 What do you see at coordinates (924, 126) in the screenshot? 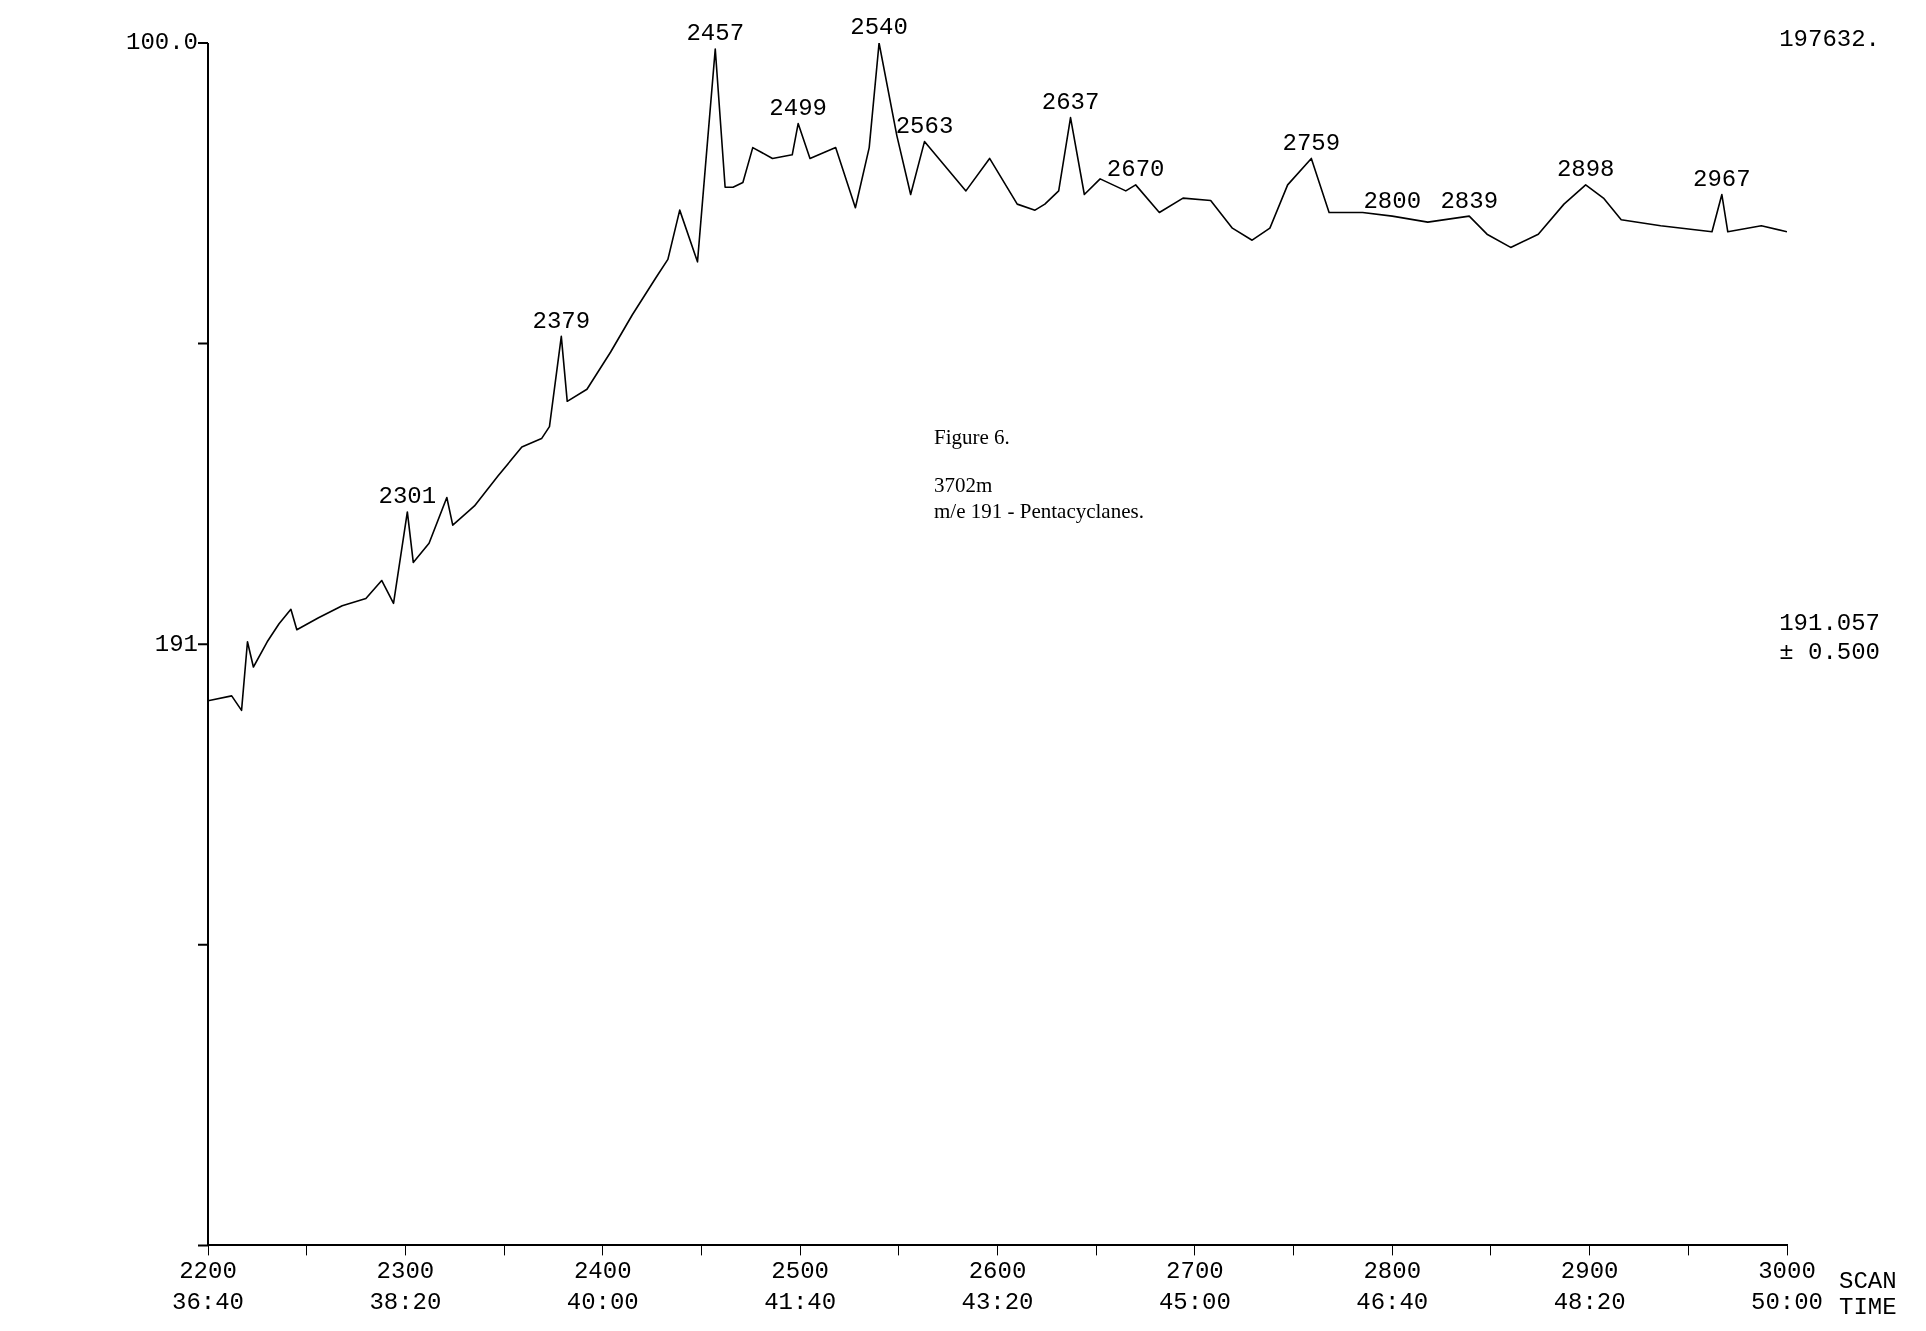
I see `annotation: 2563` at bounding box center [924, 126].